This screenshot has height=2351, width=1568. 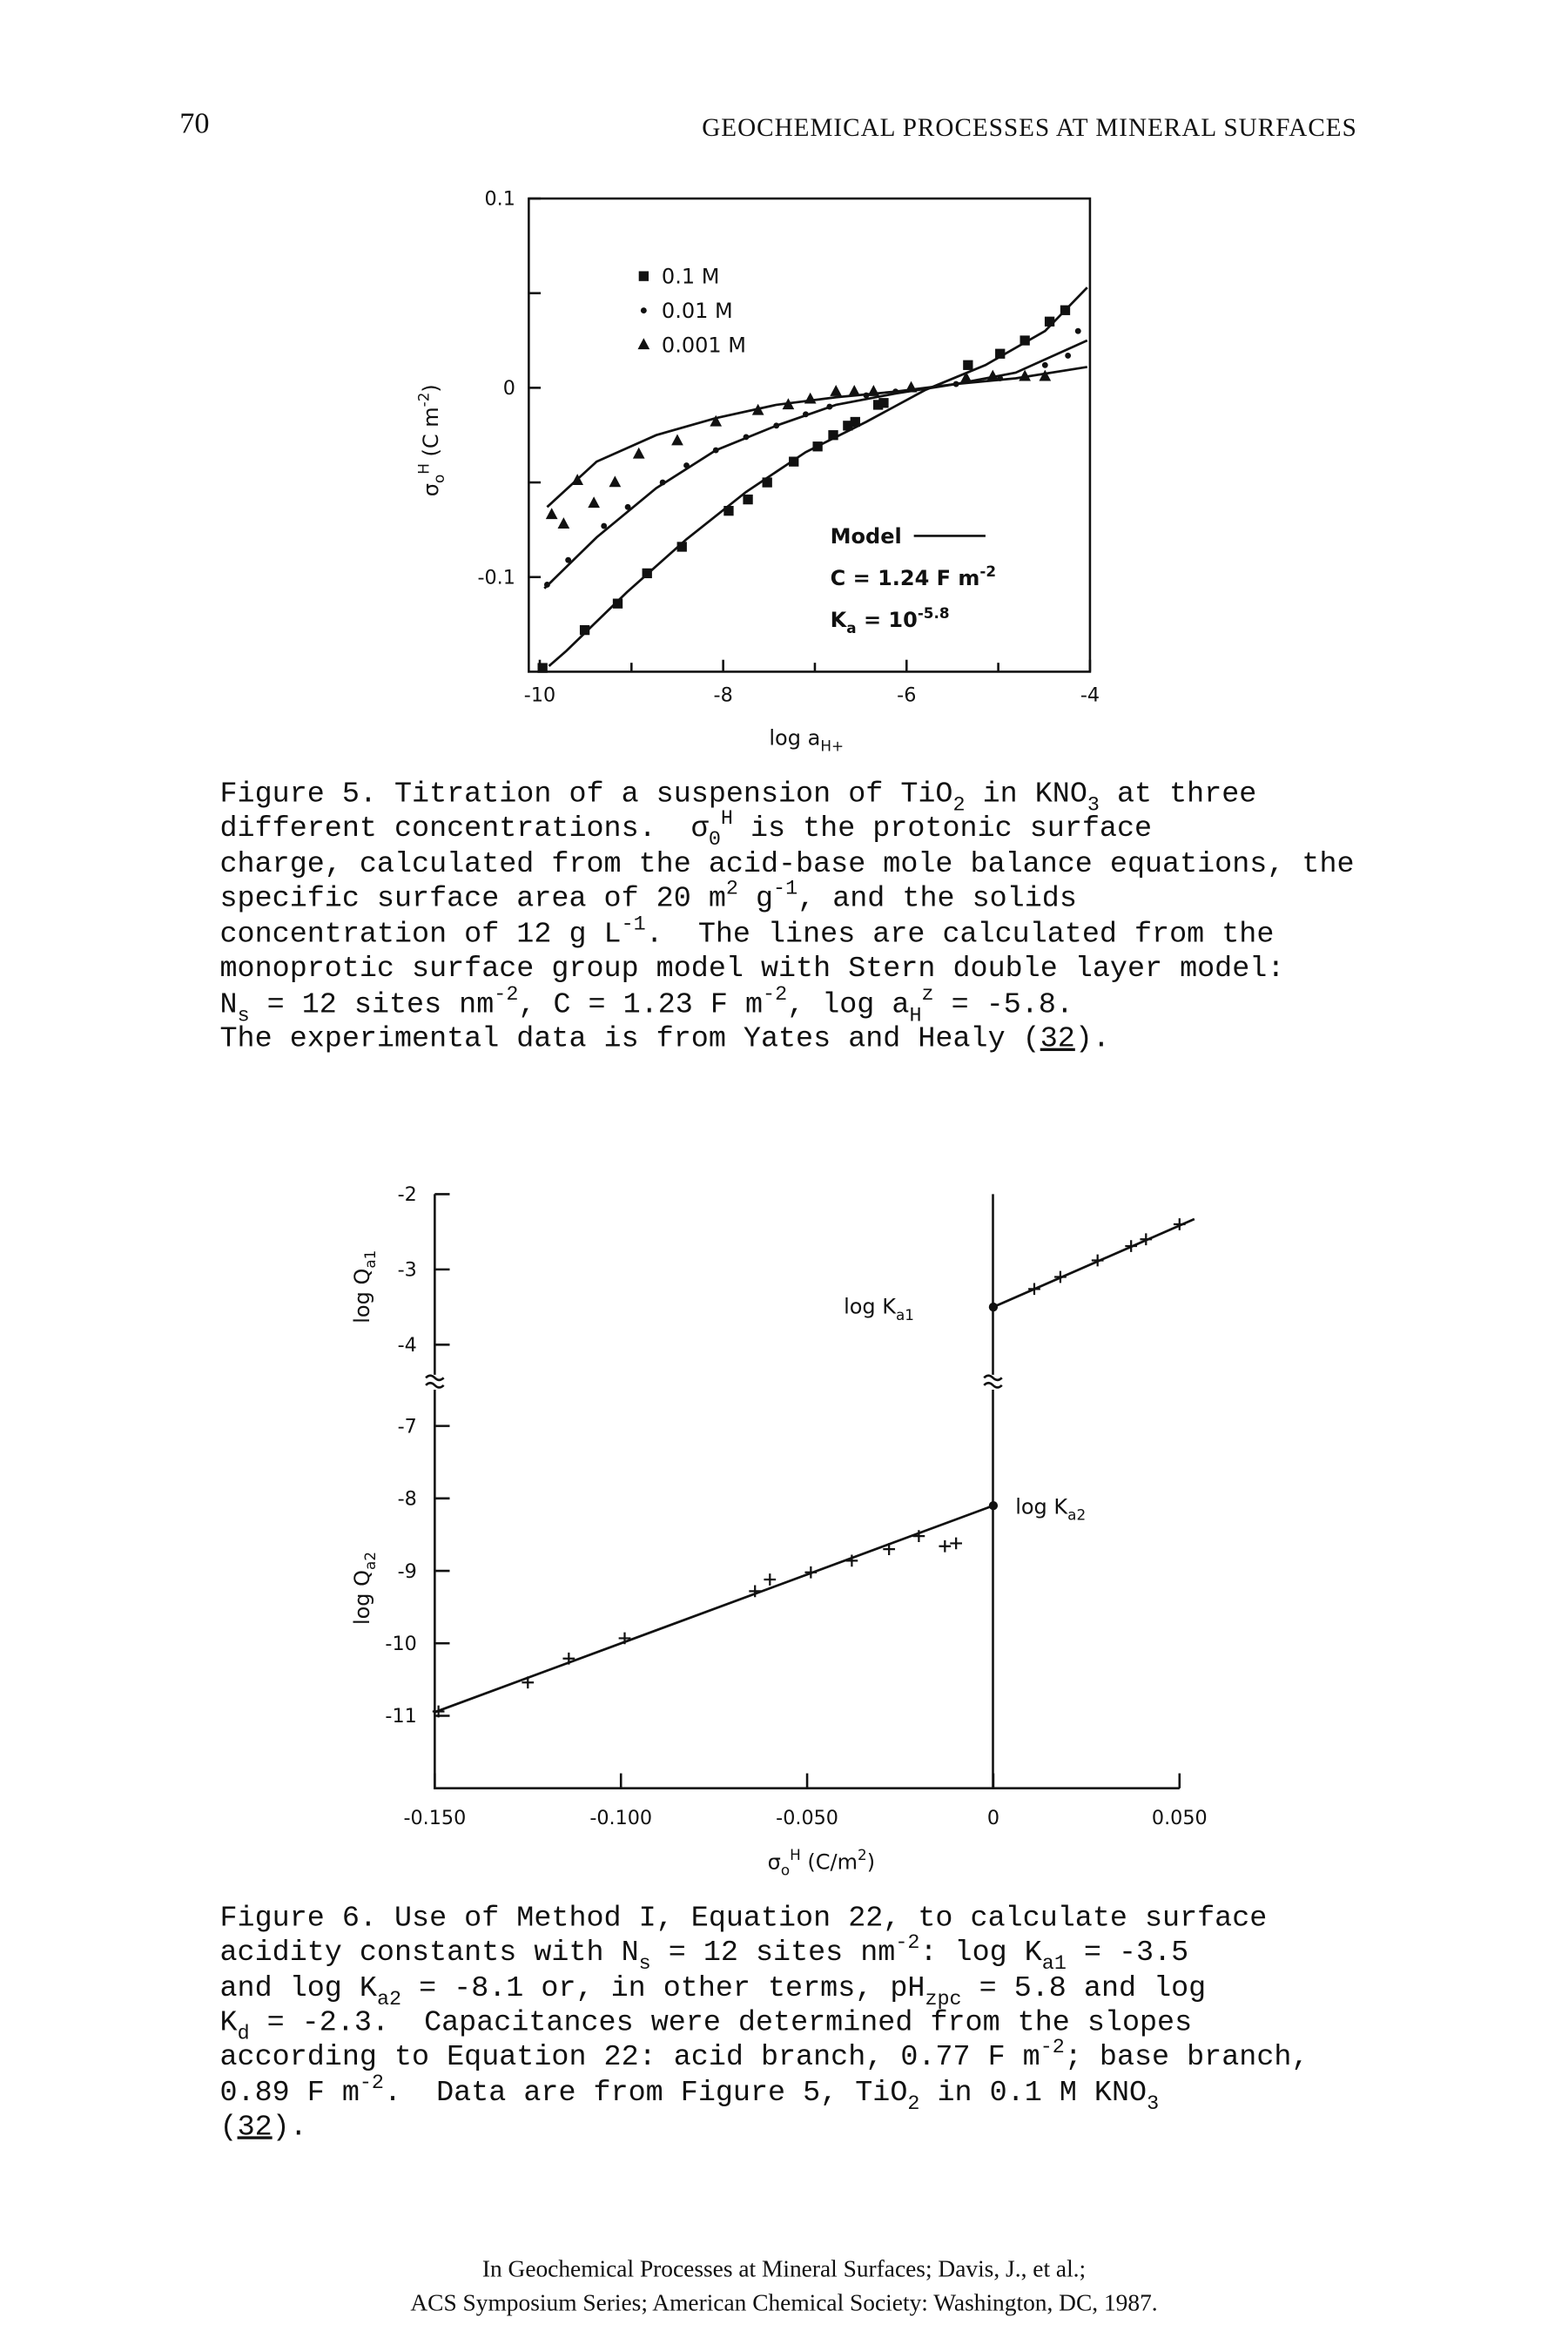 What do you see at coordinates (807, 1818) in the screenshot?
I see `x-tick-label: -0.050` at bounding box center [807, 1818].